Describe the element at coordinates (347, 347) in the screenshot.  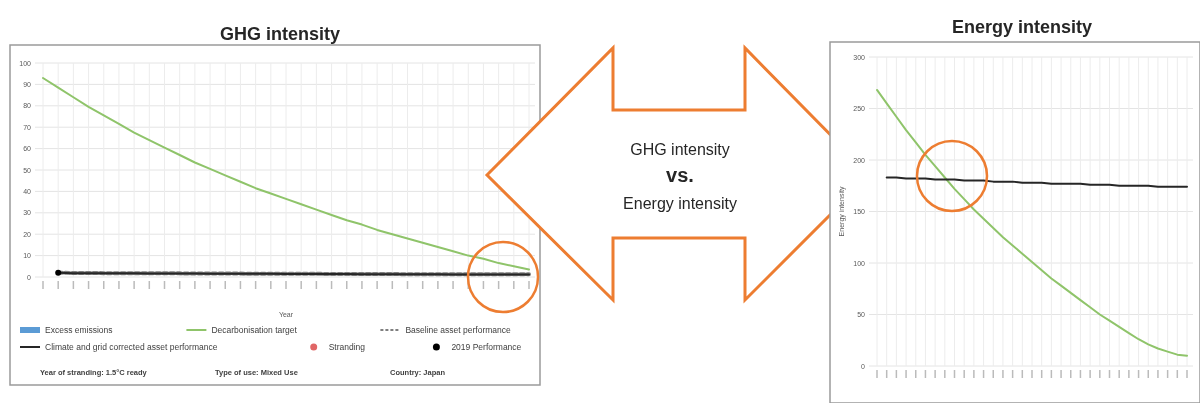
I see `legend-label: Stranding` at that location.